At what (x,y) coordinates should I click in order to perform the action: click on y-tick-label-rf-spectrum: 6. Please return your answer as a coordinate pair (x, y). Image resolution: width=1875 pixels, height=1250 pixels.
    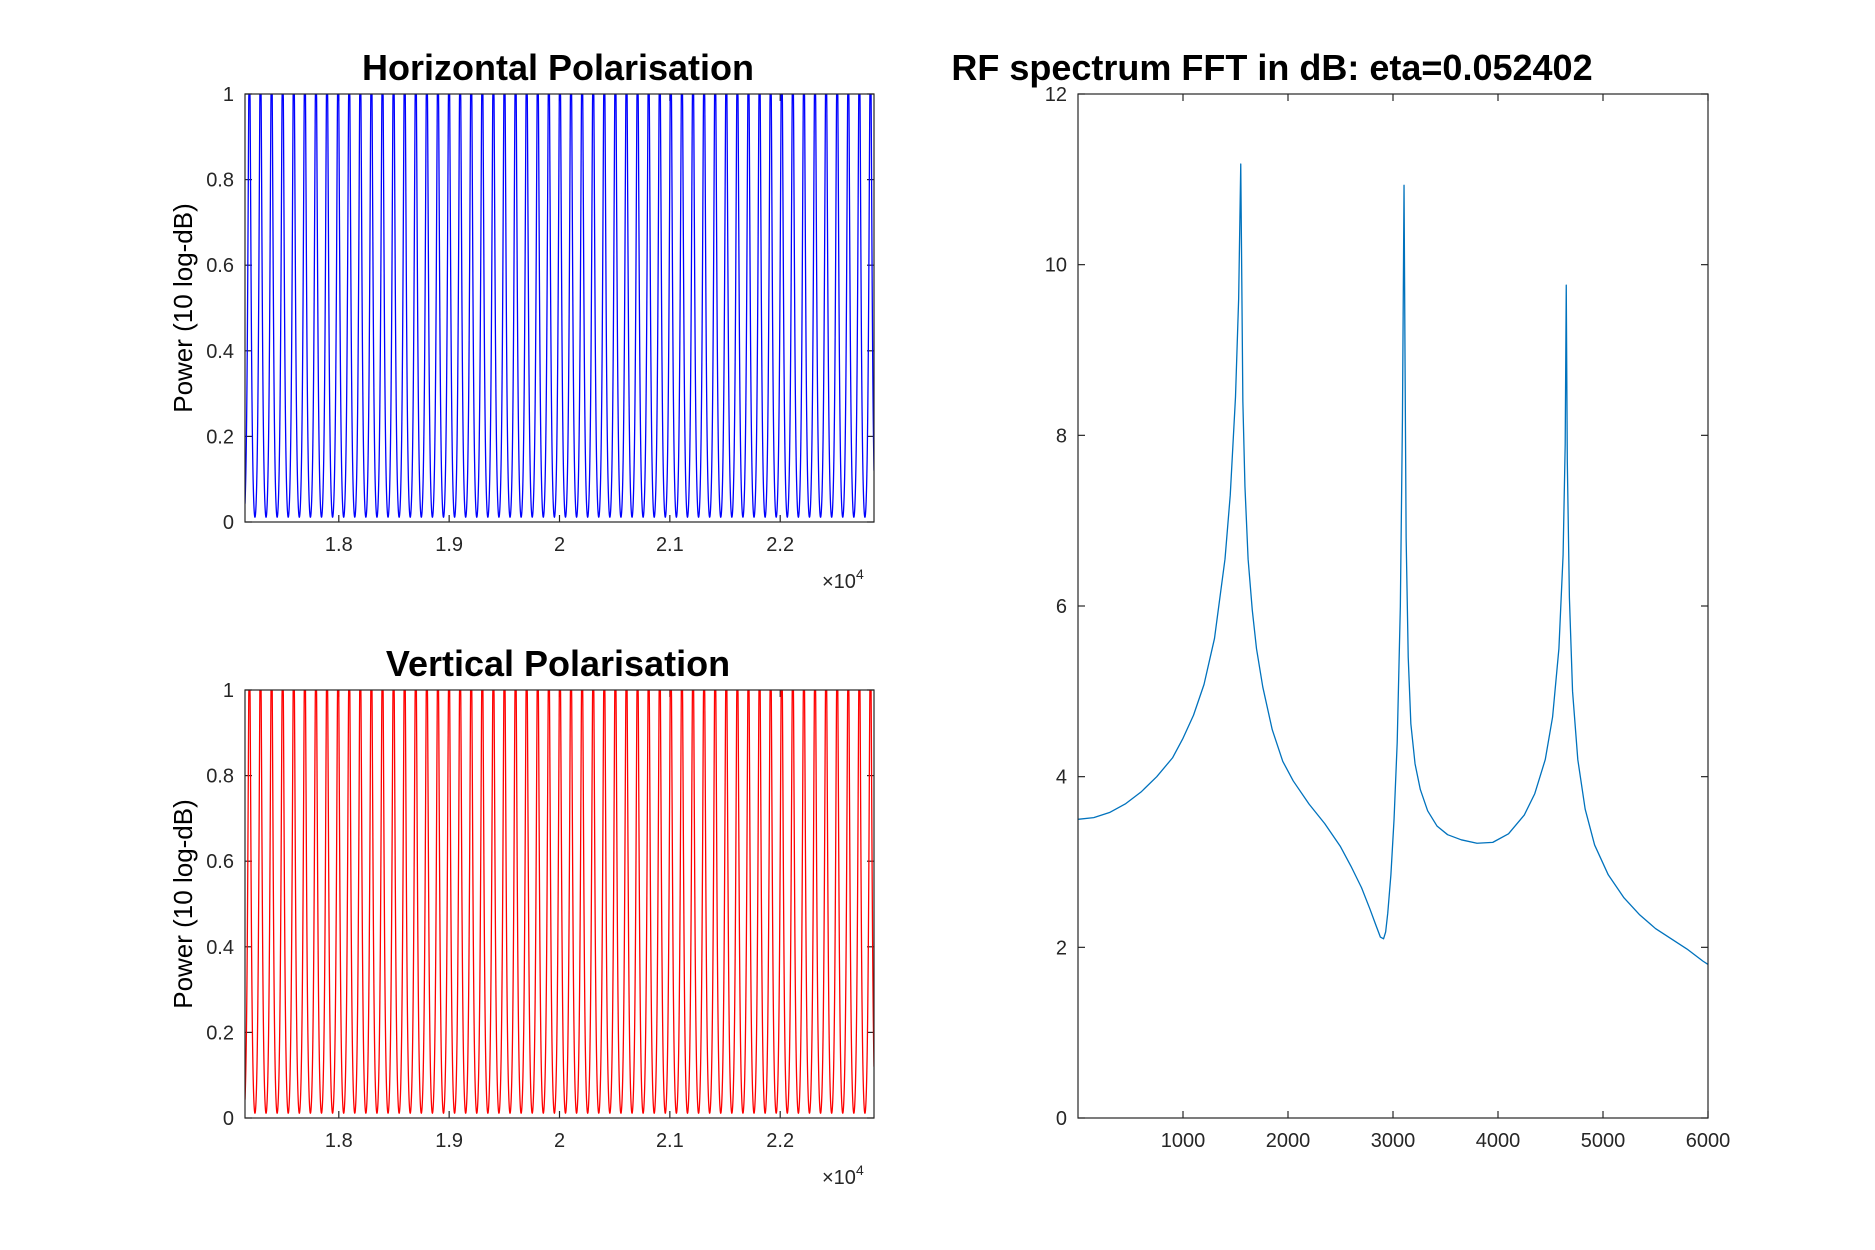
    Looking at the image, I should click on (1061, 607).